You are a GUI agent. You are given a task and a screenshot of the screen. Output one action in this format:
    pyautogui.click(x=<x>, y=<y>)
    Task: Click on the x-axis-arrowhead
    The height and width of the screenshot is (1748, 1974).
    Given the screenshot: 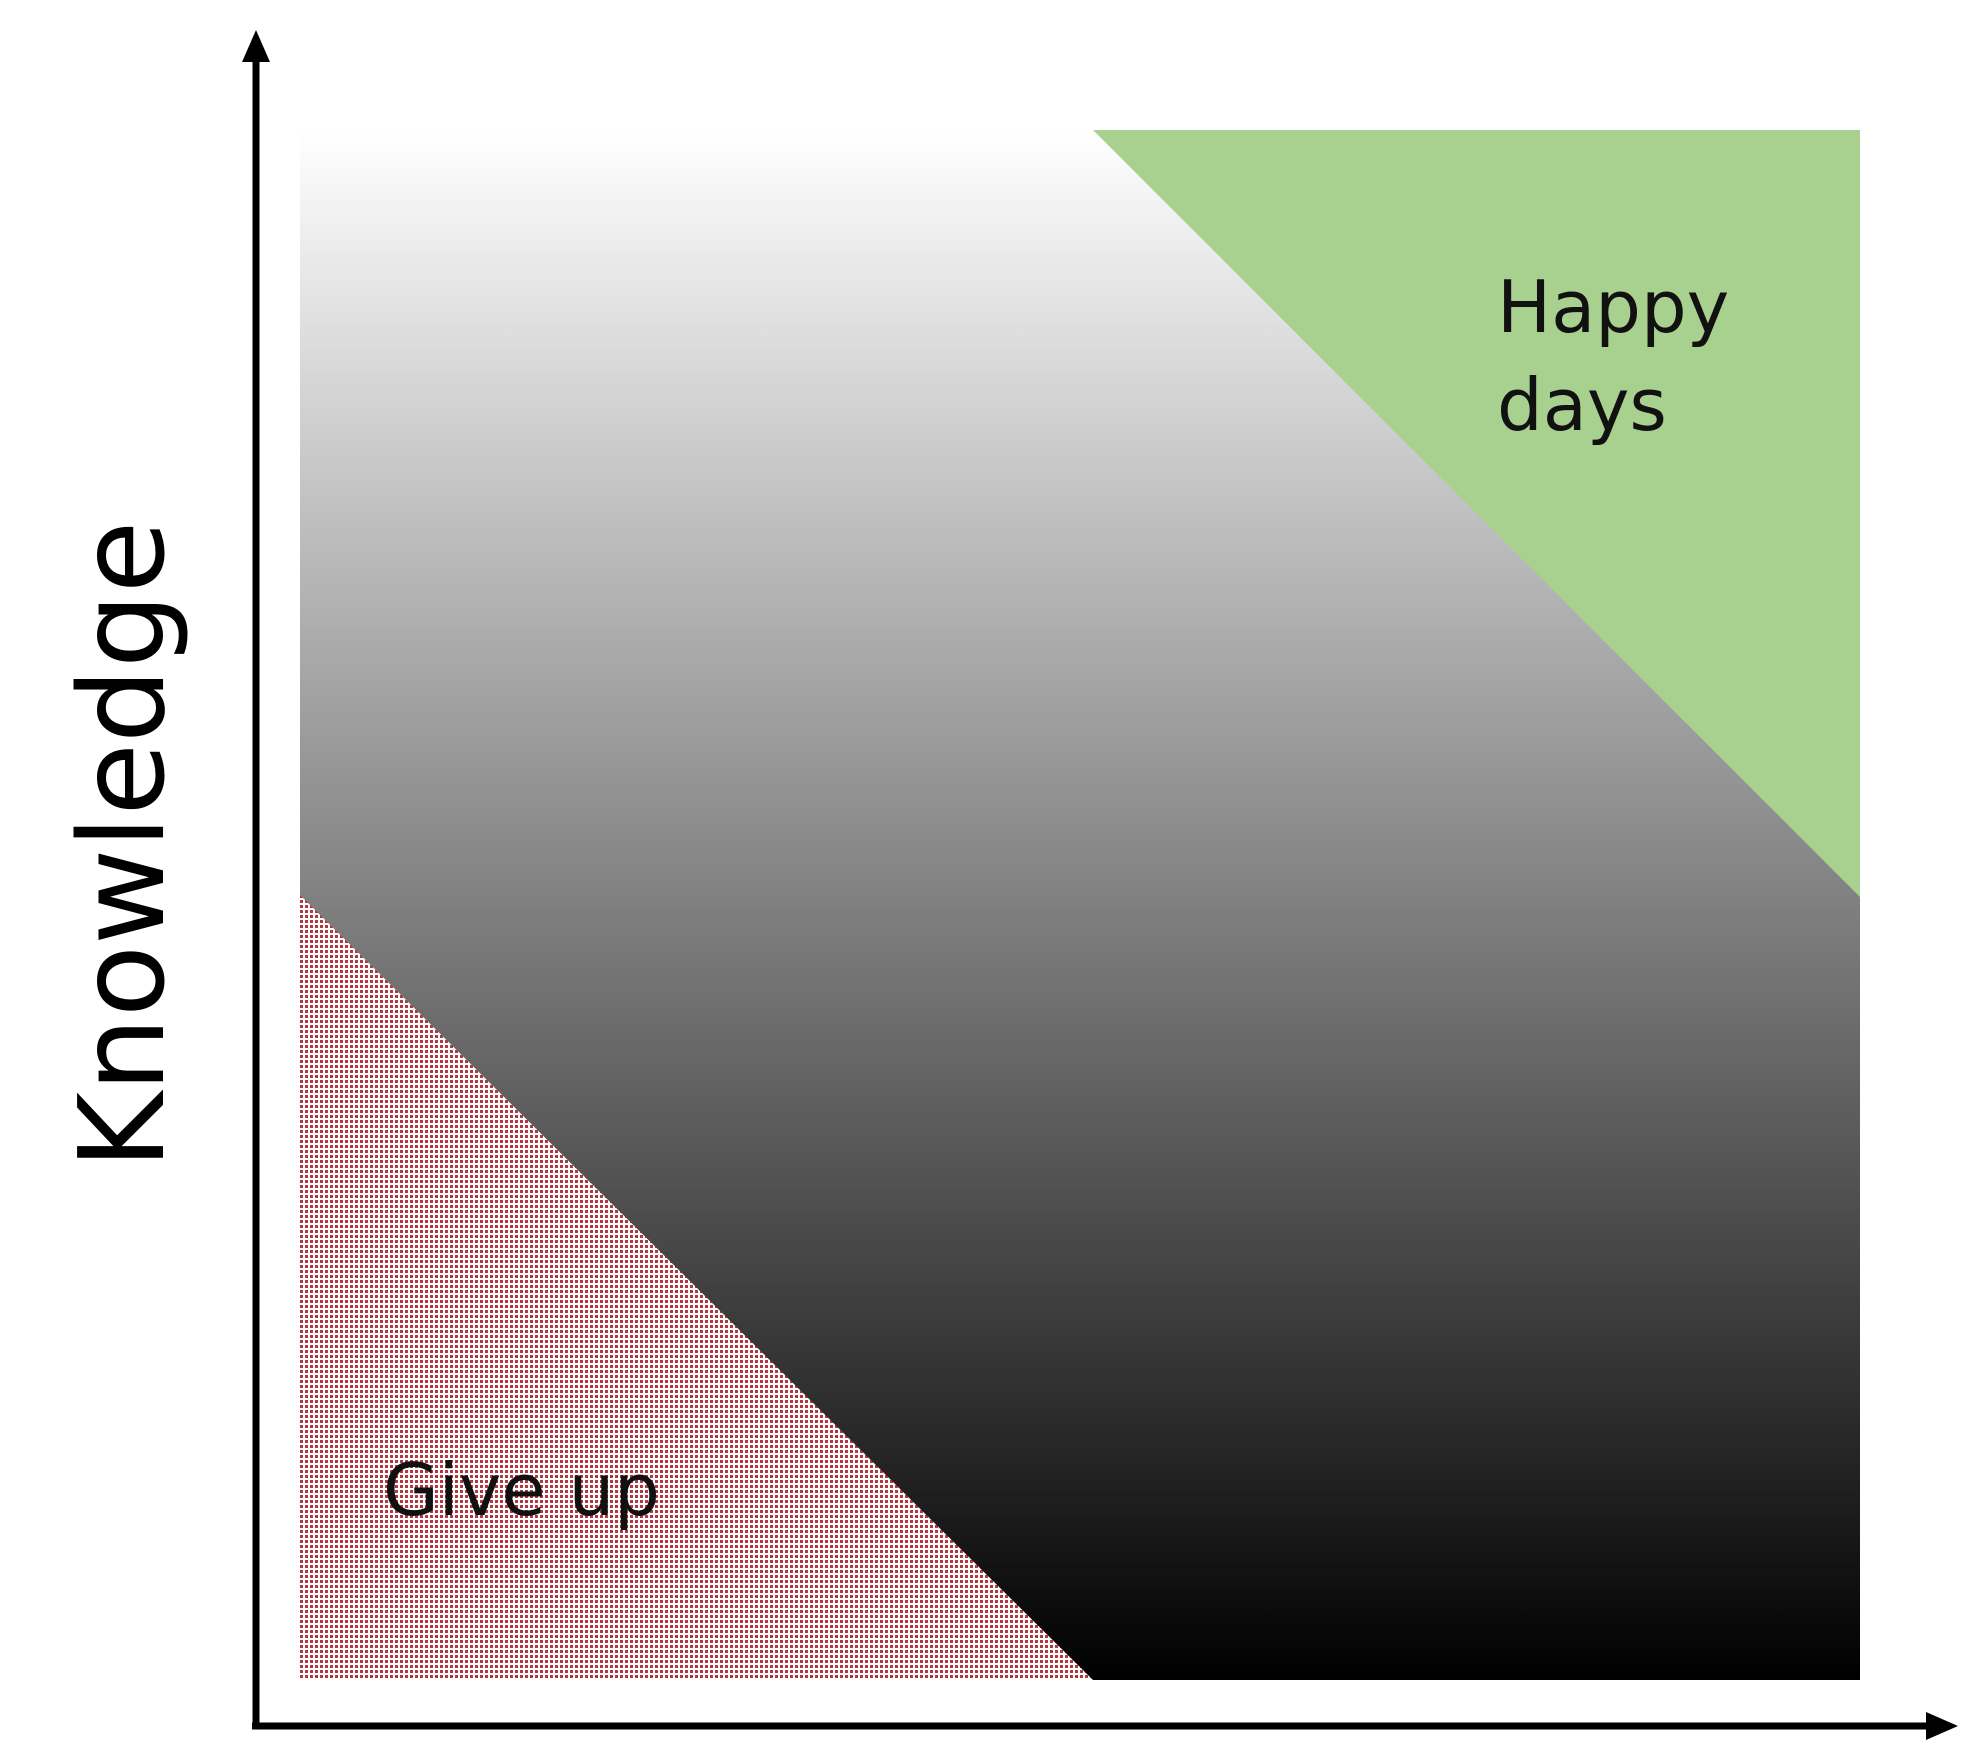 What is the action you would take?
    pyautogui.click(x=1942, y=1726)
    